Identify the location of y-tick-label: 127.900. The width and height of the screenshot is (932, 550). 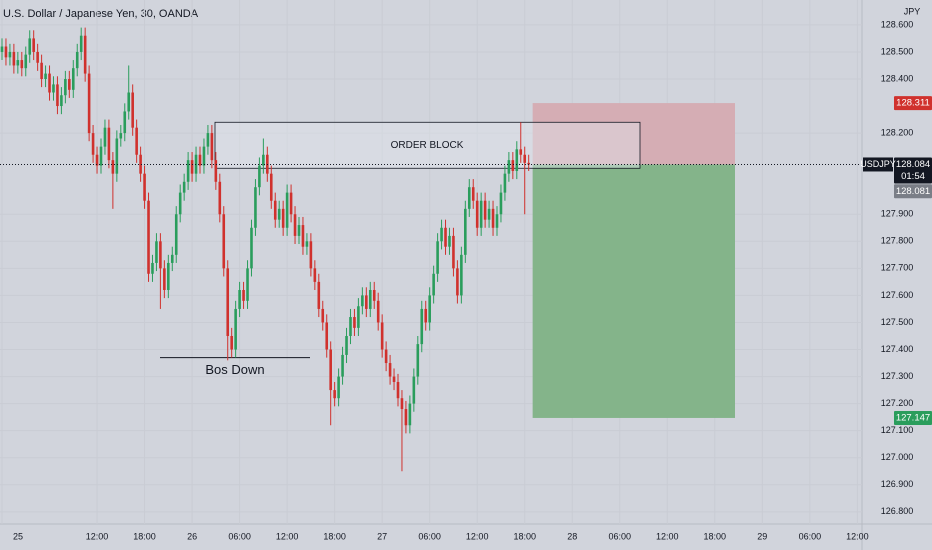
(897, 214).